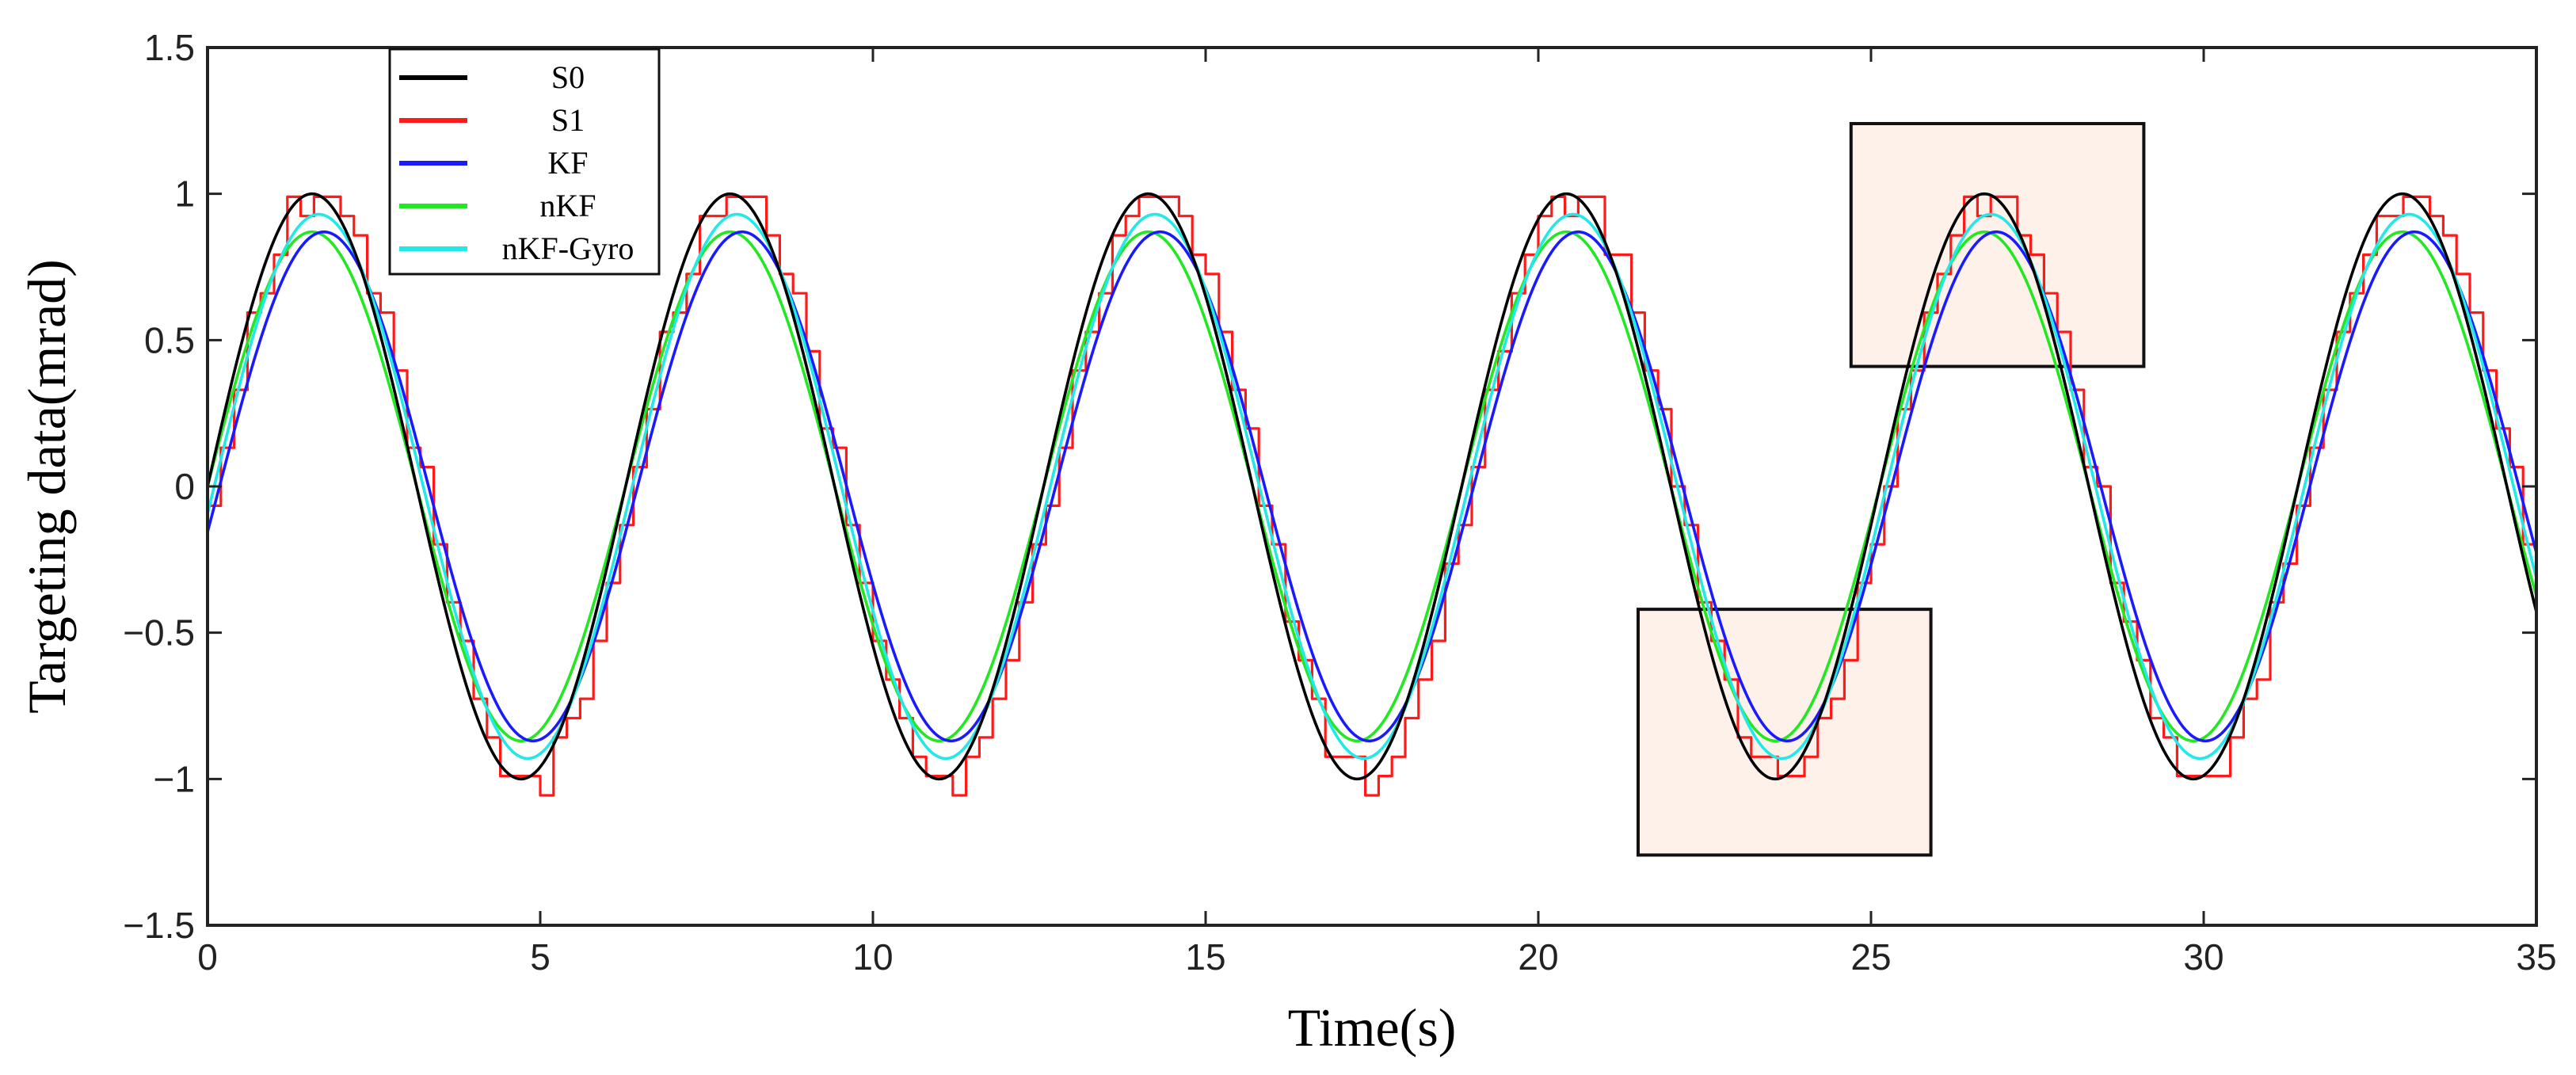 This screenshot has height=1075, width=2576. I want to click on legend-label-nkf-gyro: nKF-Gyro, so click(568, 249).